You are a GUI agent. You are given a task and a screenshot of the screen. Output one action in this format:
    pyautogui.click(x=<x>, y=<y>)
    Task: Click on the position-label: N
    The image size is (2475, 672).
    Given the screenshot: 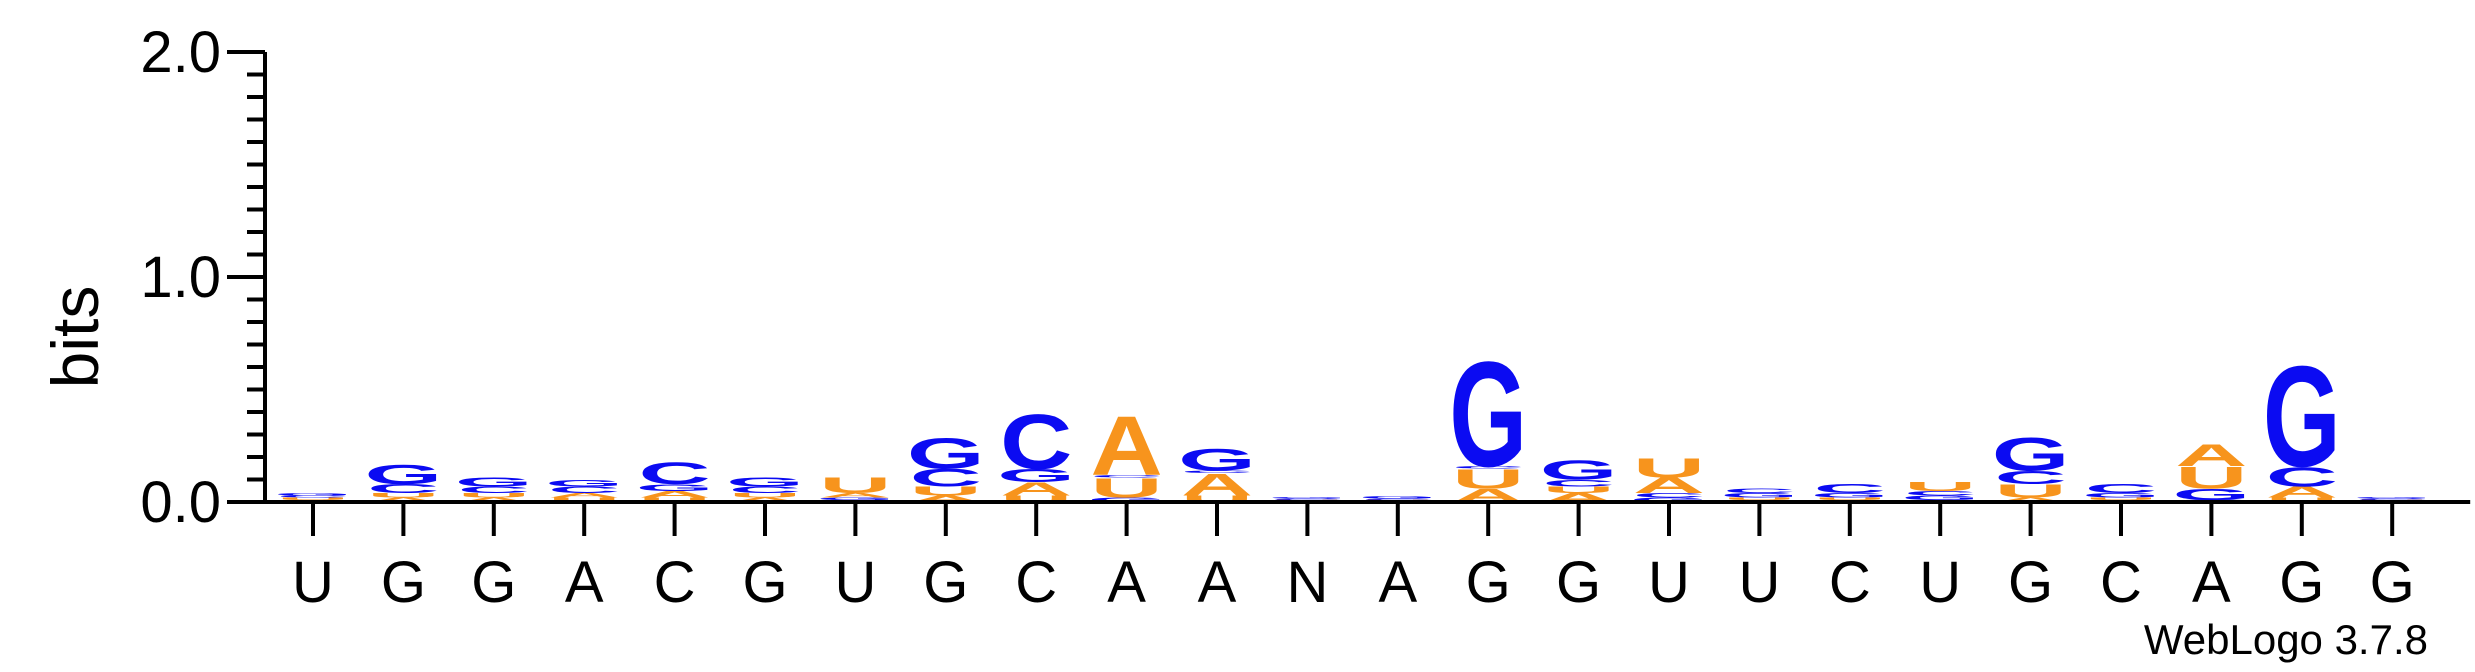 What is the action you would take?
    pyautogui.click(x=1307, y=582)
    